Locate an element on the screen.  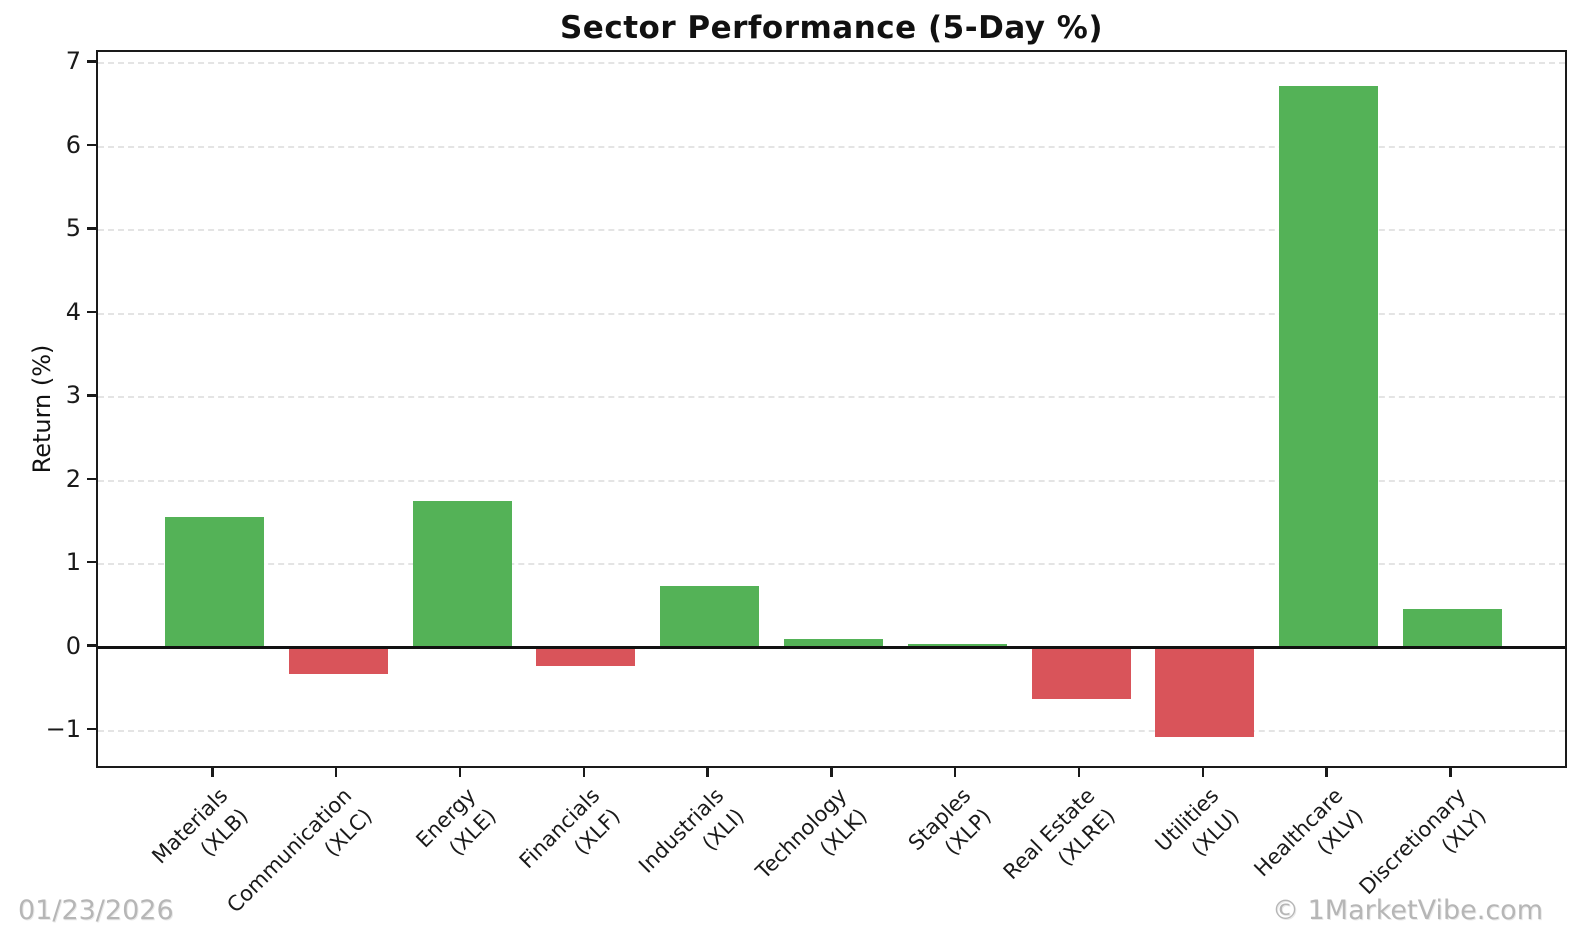
bar-xlk is located at coordinates (833, 643).